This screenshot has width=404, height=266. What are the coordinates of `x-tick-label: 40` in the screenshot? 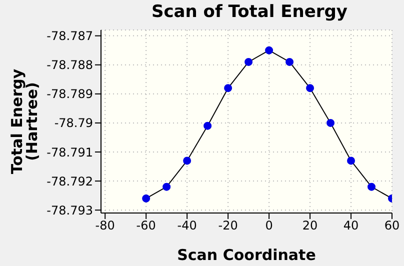 It's located at (351, 225).